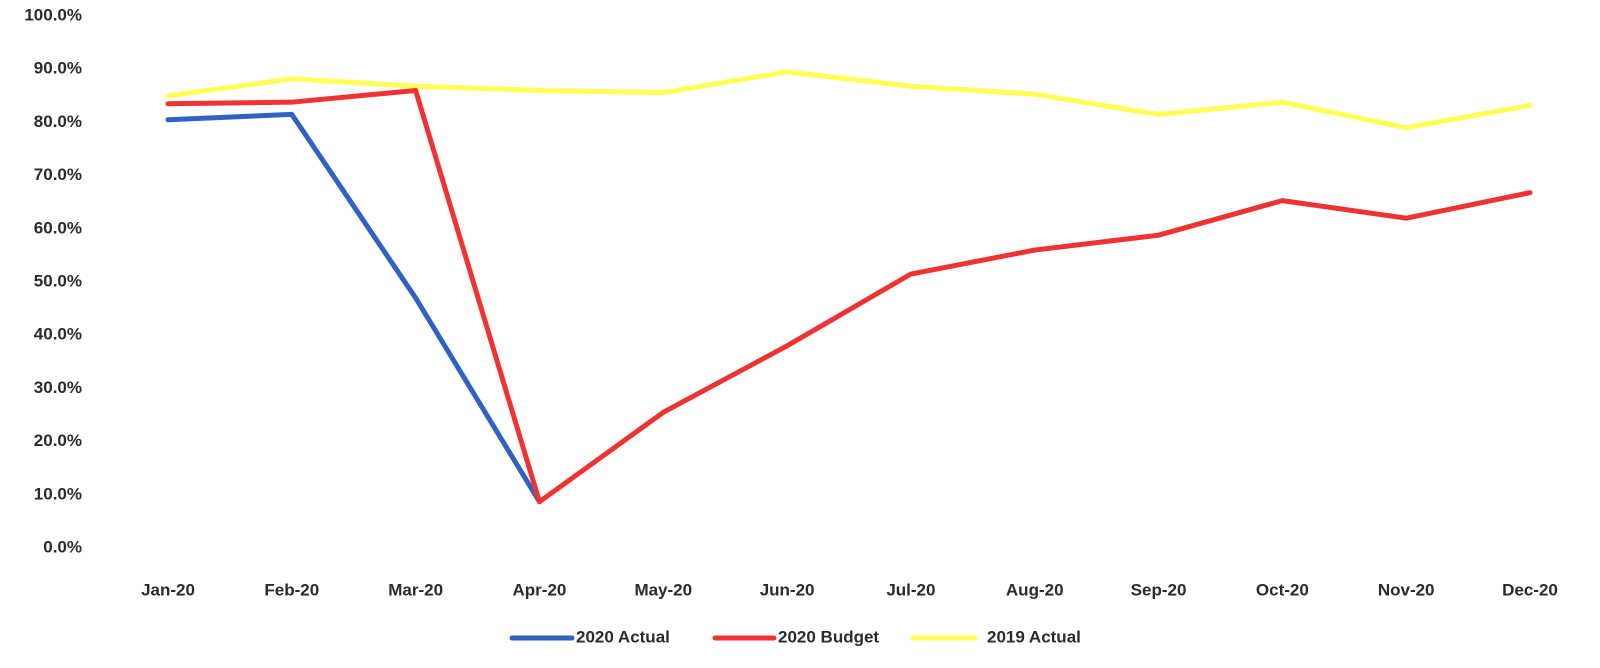 This screenshot has height=668, width=1600. What do you see at coordinates (1406, 589) in the screenshot?
I see `x-tick-label: Nov-20` at bounding box center [1406, 589].